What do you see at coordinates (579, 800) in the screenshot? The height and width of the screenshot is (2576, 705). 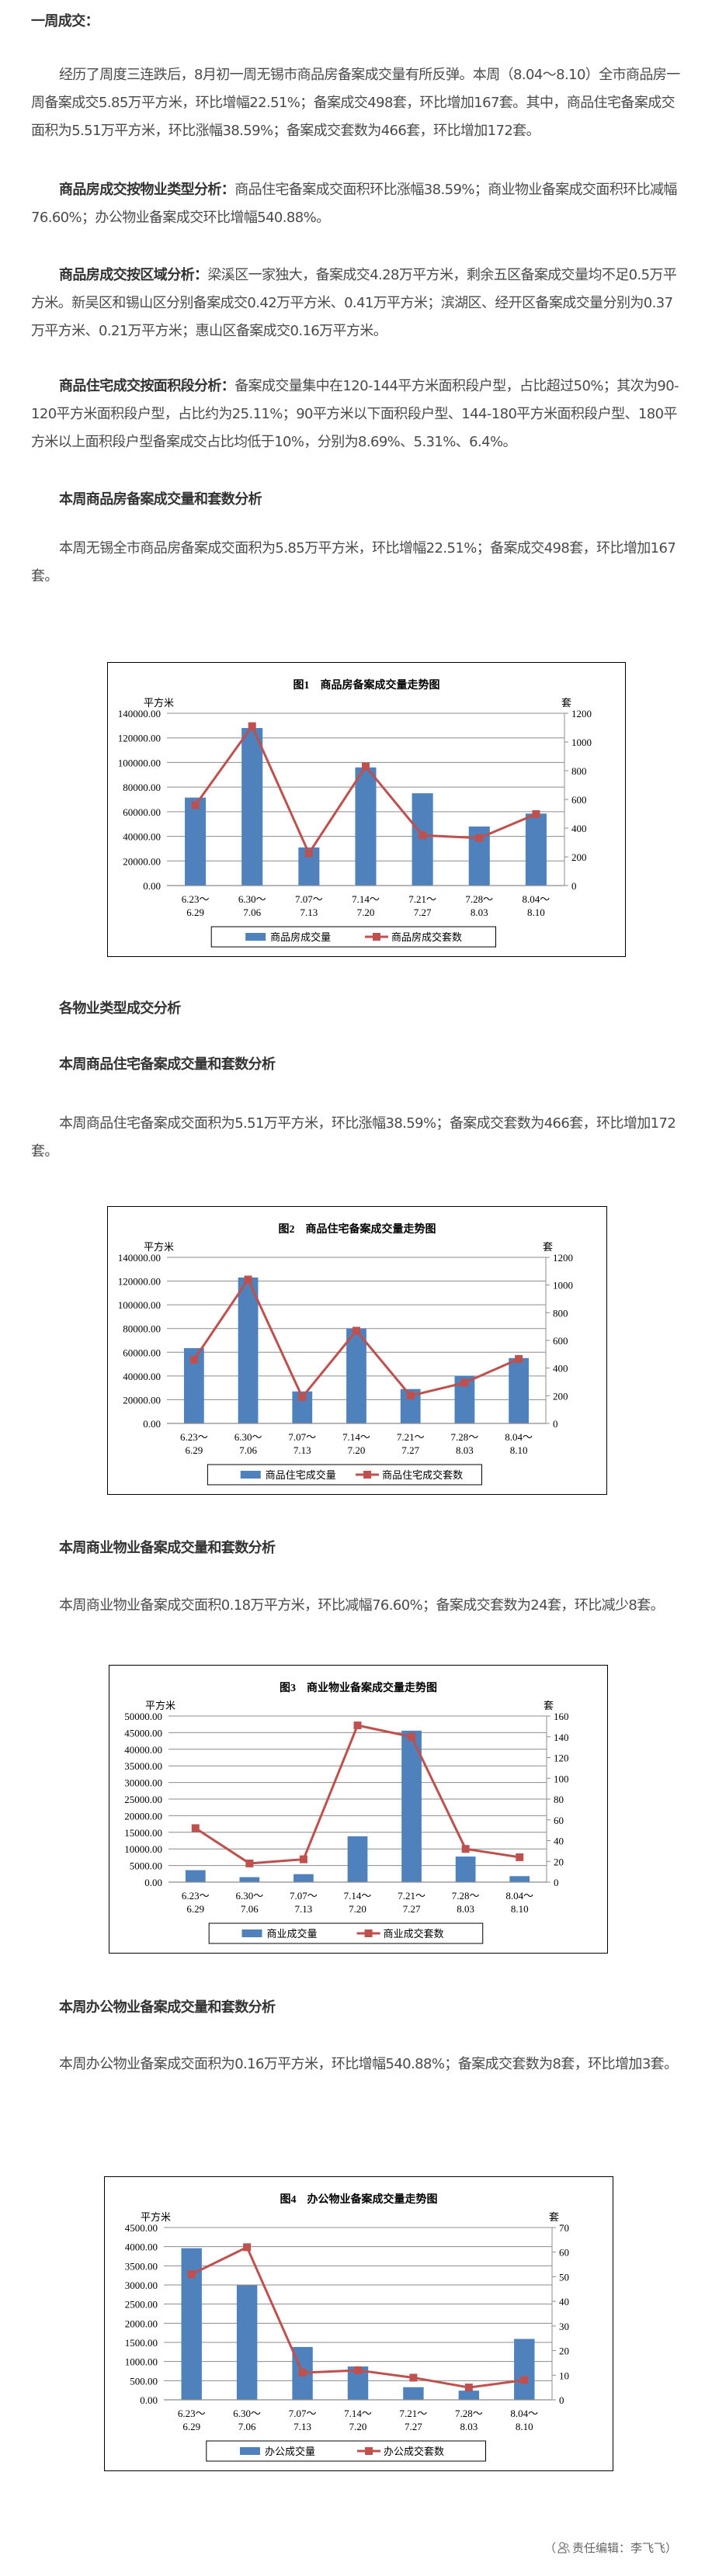 I see `y2-tick-label: 600` at bounding box center [579, 800].